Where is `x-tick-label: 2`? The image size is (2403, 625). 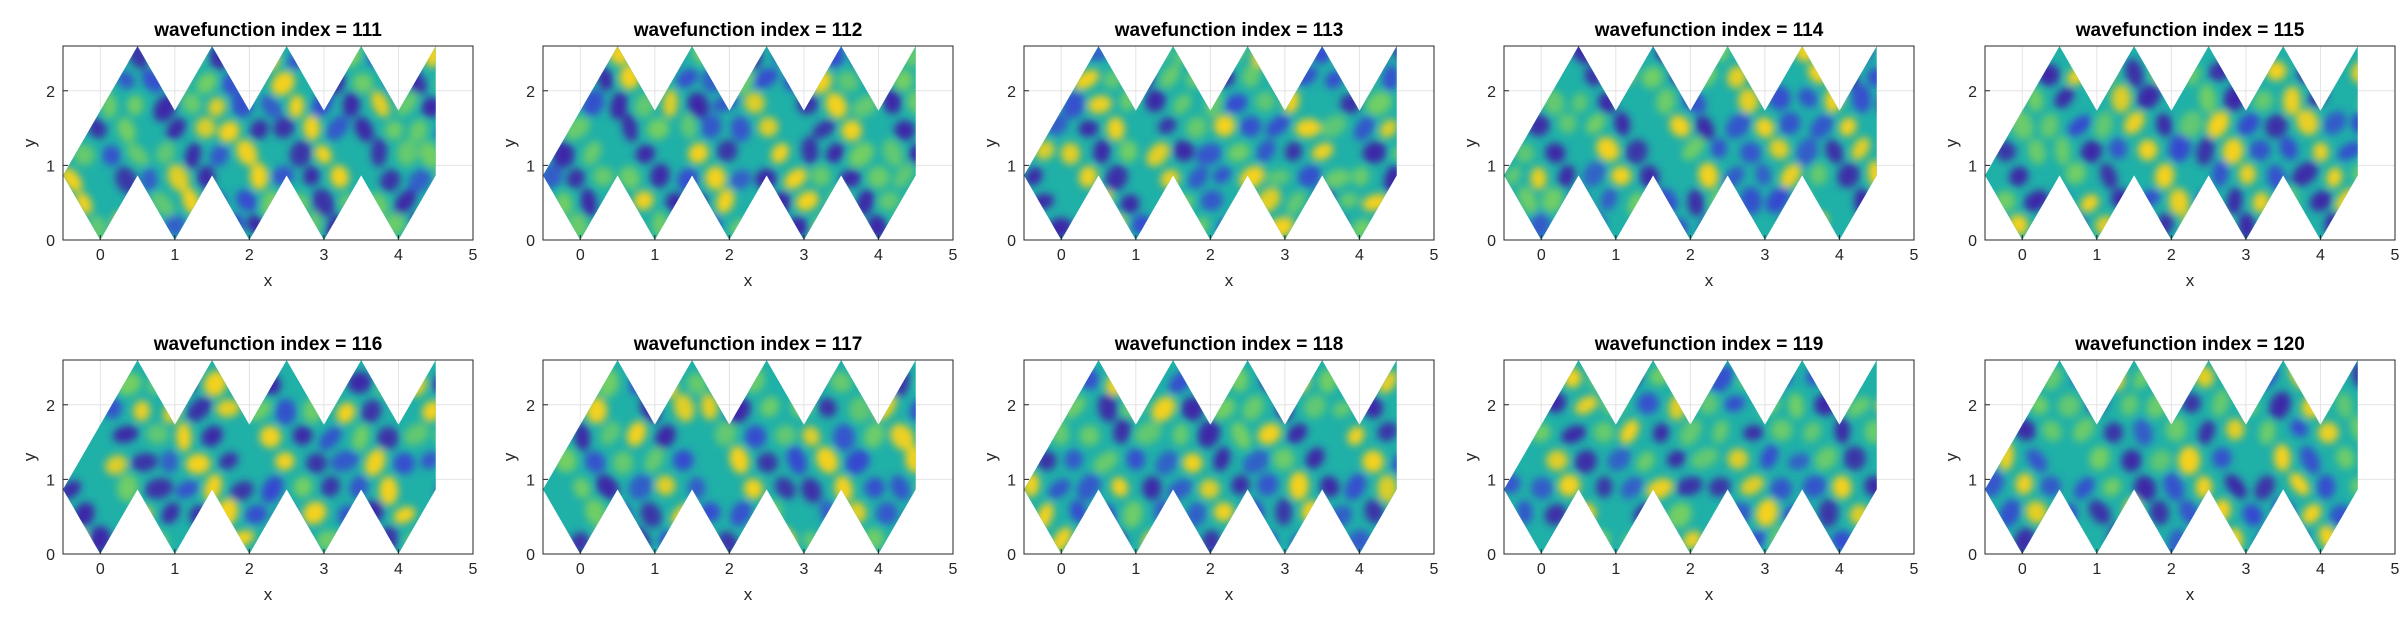 x-tick-label: 2 is located at coordinates (729, 255).